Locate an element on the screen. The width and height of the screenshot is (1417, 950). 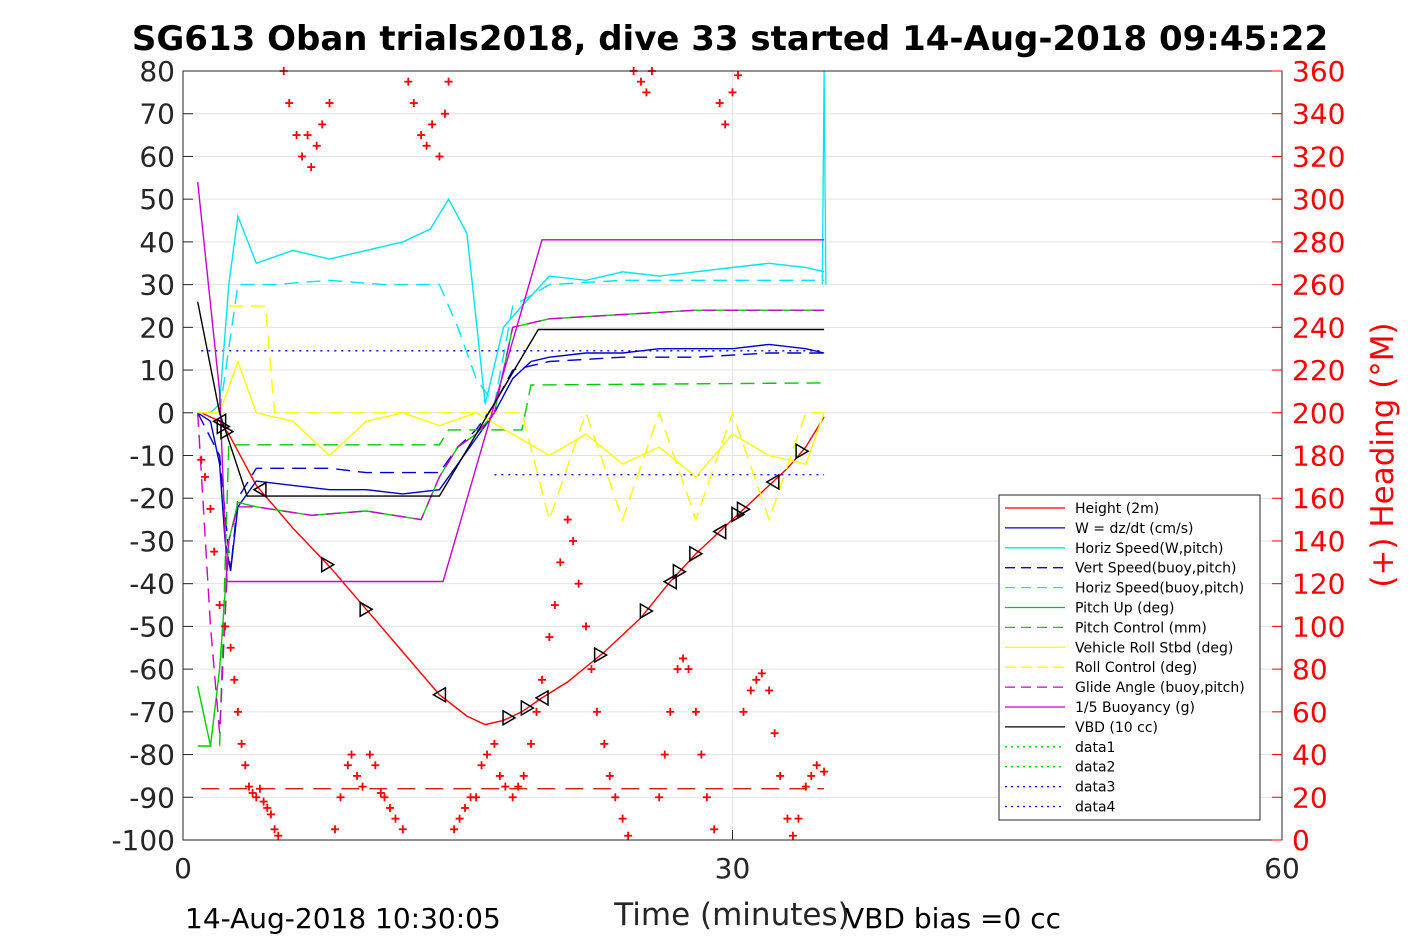
marker-layer is located at coordinates (511, 570).